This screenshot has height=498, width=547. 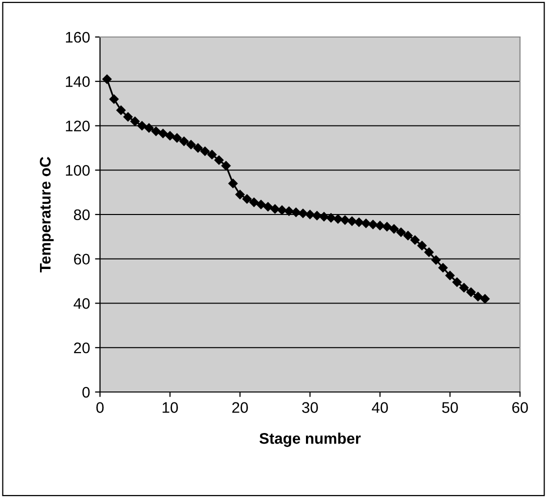 I want to click on y-tick-label: 40, so click(x=82, y=303).